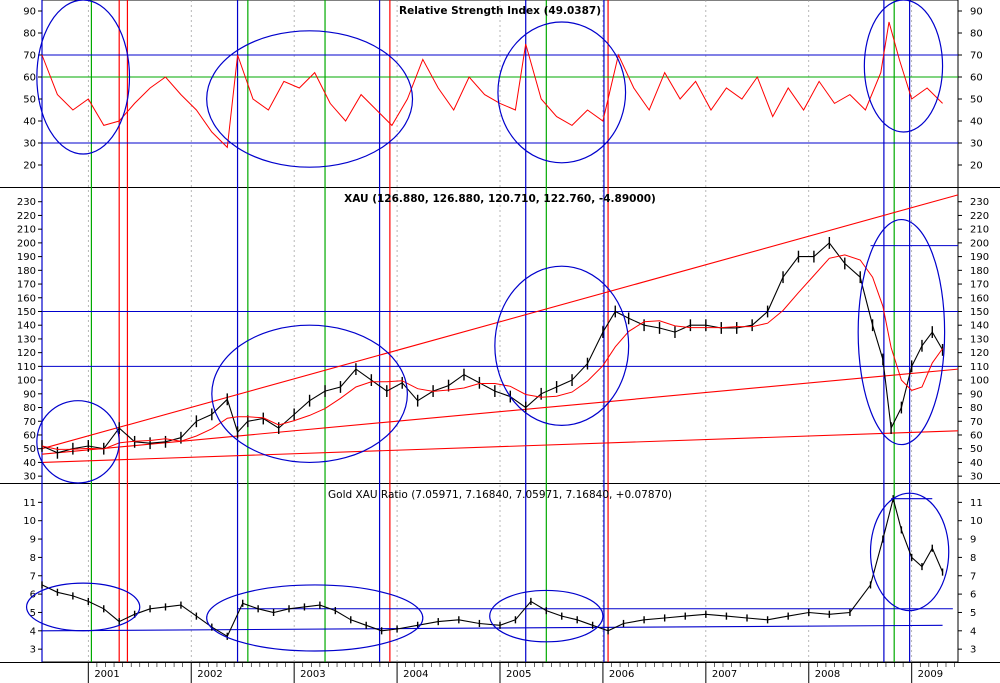  What do you see at coordinates (33, 558) in the screenshot?
I see `y-tick-label-left: 8` at bounding box center [33, 558].